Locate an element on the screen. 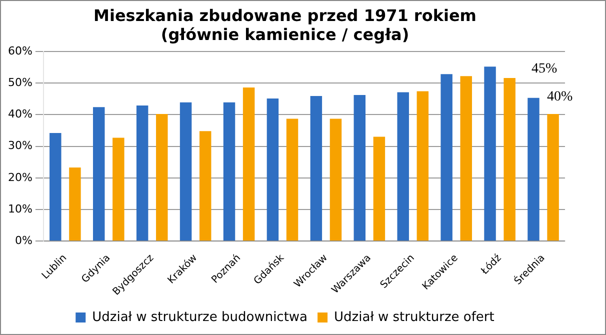 This screenshot has width=606, height=335. y-tick-label: 20% is located at coordinates (20, 177).